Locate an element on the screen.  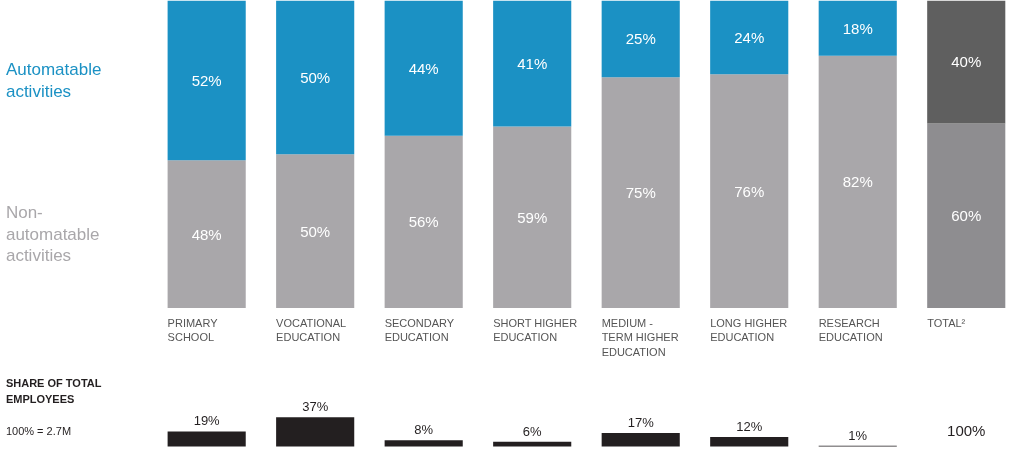
x-tick-label: RESEARCH EDUCATION is located at coordinates (850, 330).